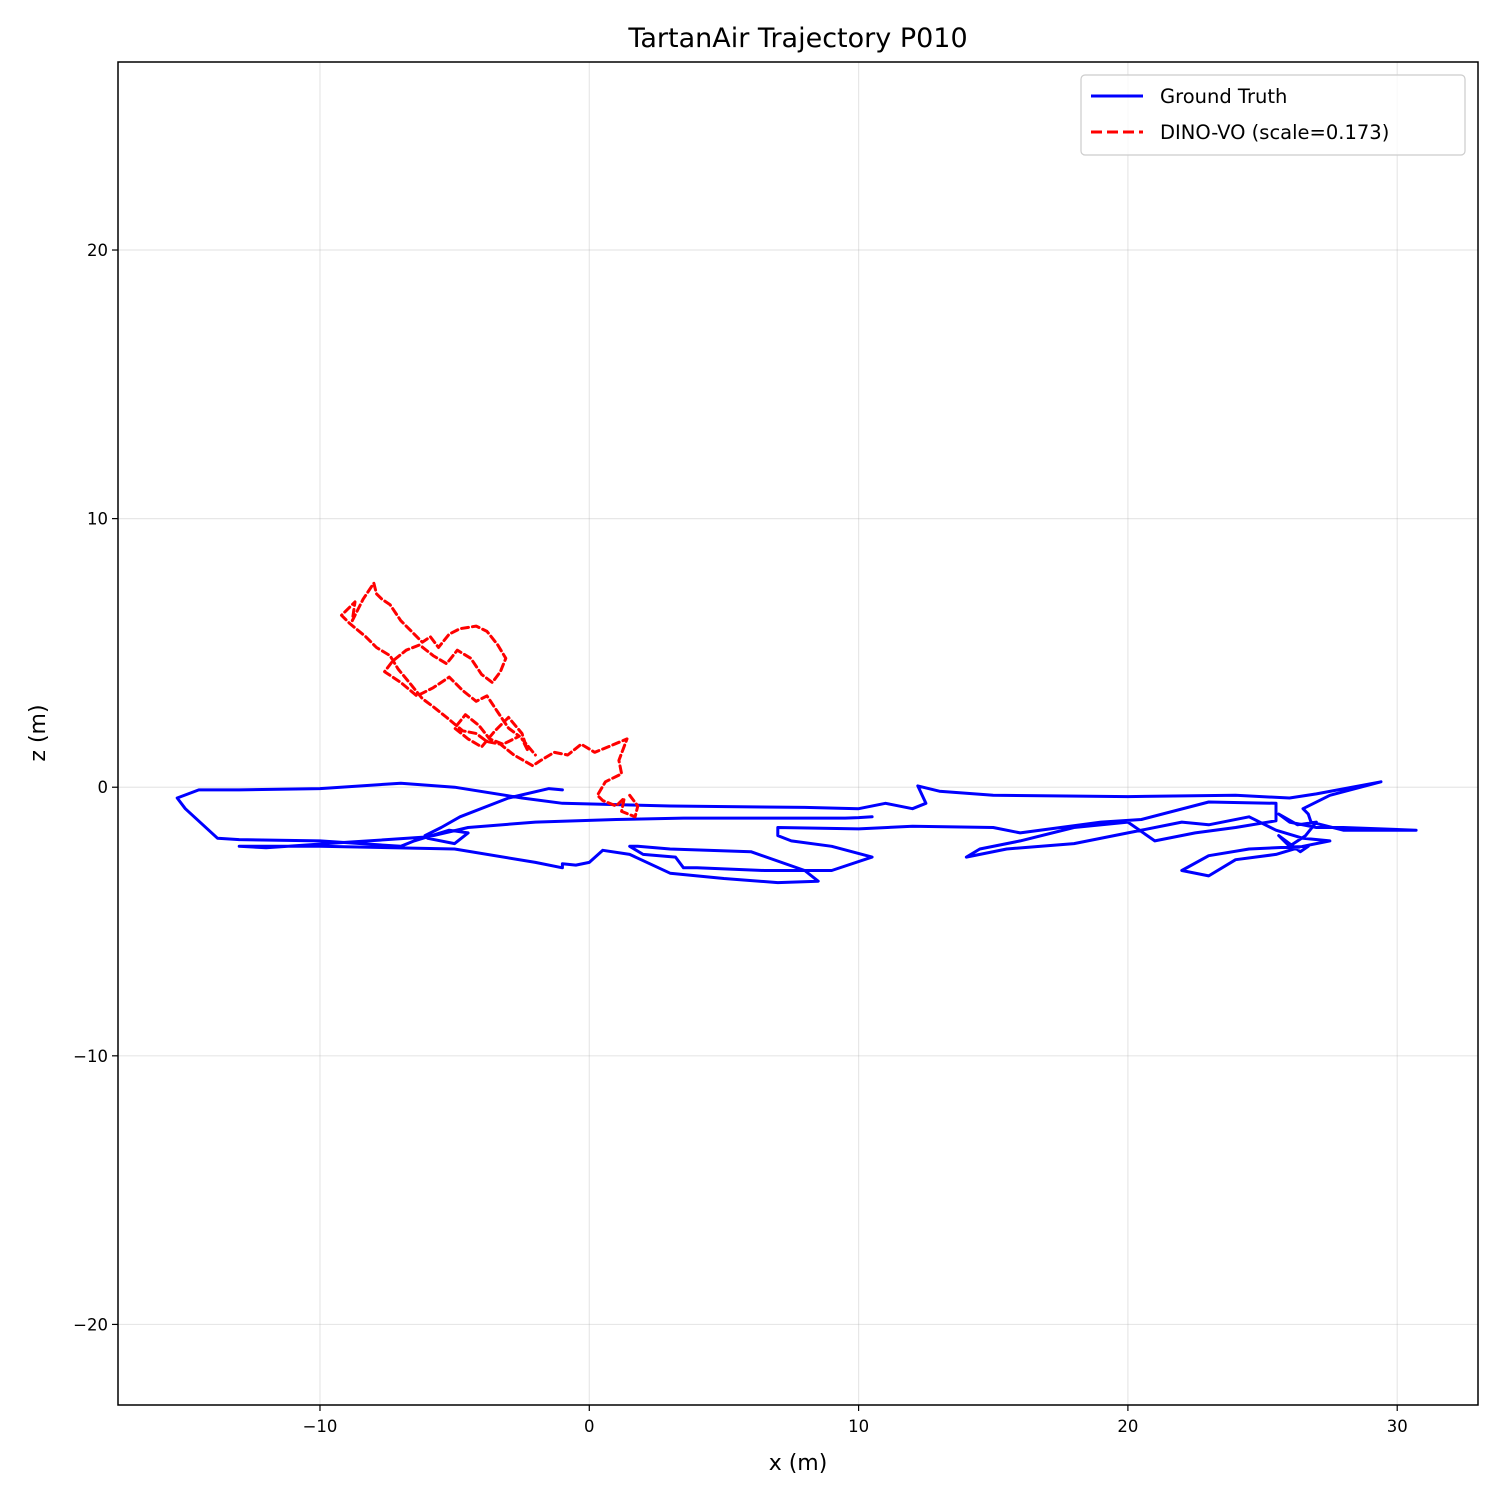  Describe the element at coordinates (797, 38) in the screenshot. I see `chart-title: TartanAir Trajectory P010` at that location.